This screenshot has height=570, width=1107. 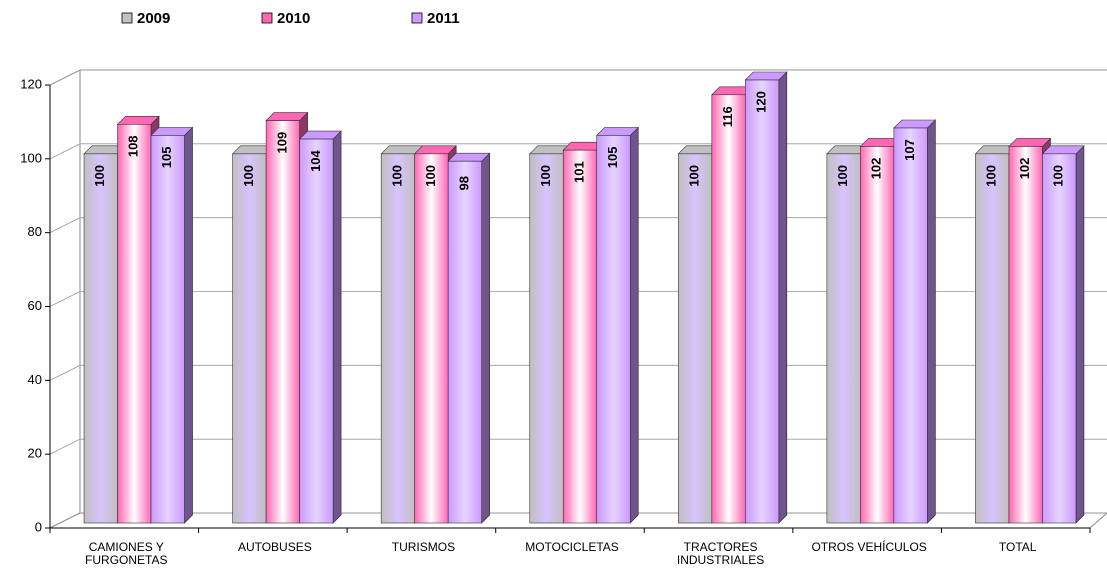 I want to click on value-label: 101, so click(x=578, y=172).